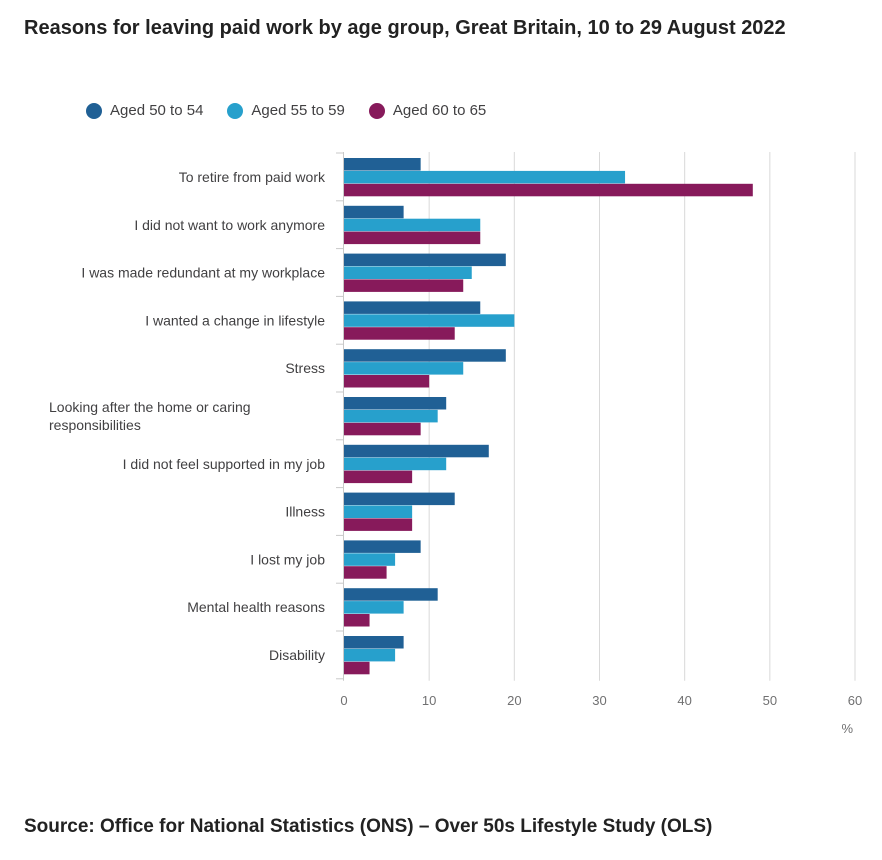 The image size is (882, 860). Describe the element at coordinates (374, 212) in the screenshot. I see `bar-aged-50-to-54-i-did-not-want-to-work-anymore` at that location.